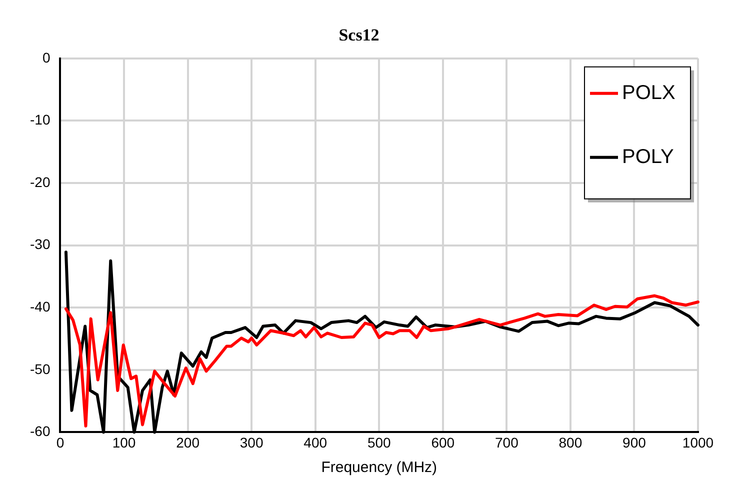  What do you see at coordinates (40, 244) in the screenshot?
I see `y-tick-label: -30` at bounding box center [40, 244].